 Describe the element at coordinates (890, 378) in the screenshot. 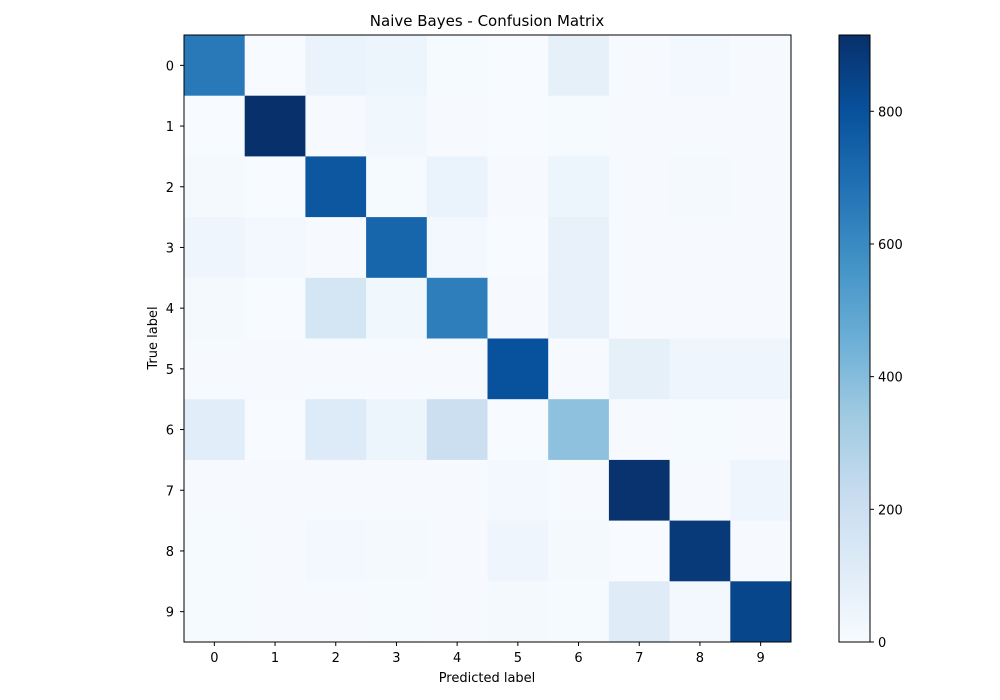

I see `colorbar-tick-label: 400` at that location.